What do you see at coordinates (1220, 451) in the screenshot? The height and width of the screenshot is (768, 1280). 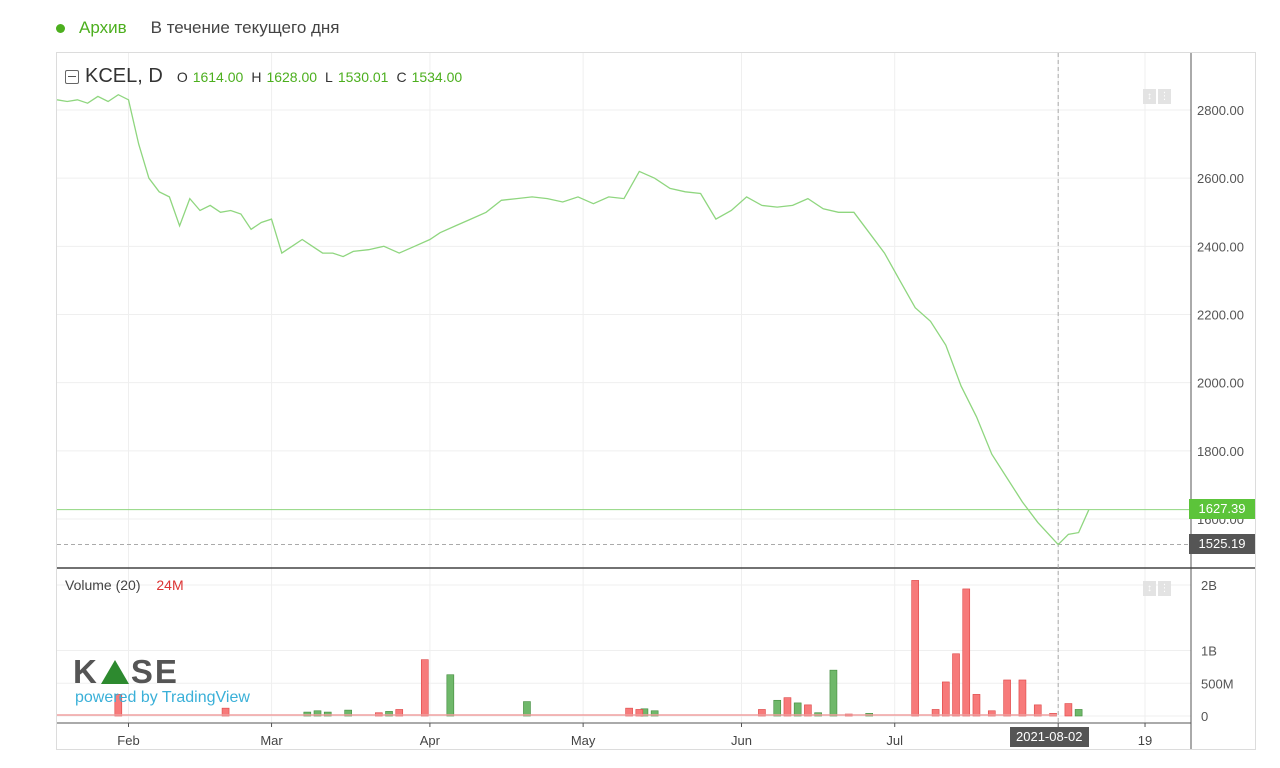 I see `y-tick-label: 1800.00` at bounding box center [1220, 451].